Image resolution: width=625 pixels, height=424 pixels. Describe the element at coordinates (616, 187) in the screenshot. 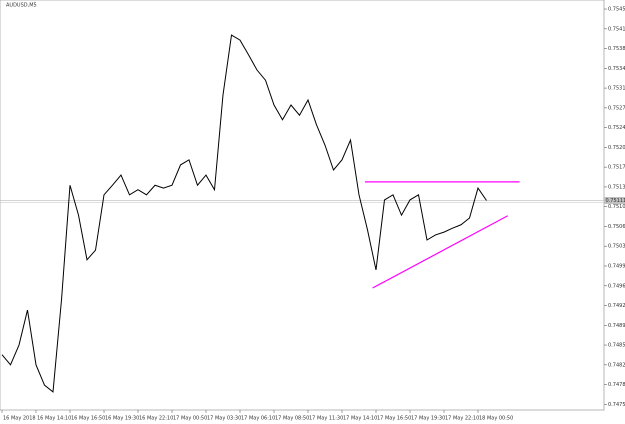

I see `y-tick-label: 0.75135` at that location.